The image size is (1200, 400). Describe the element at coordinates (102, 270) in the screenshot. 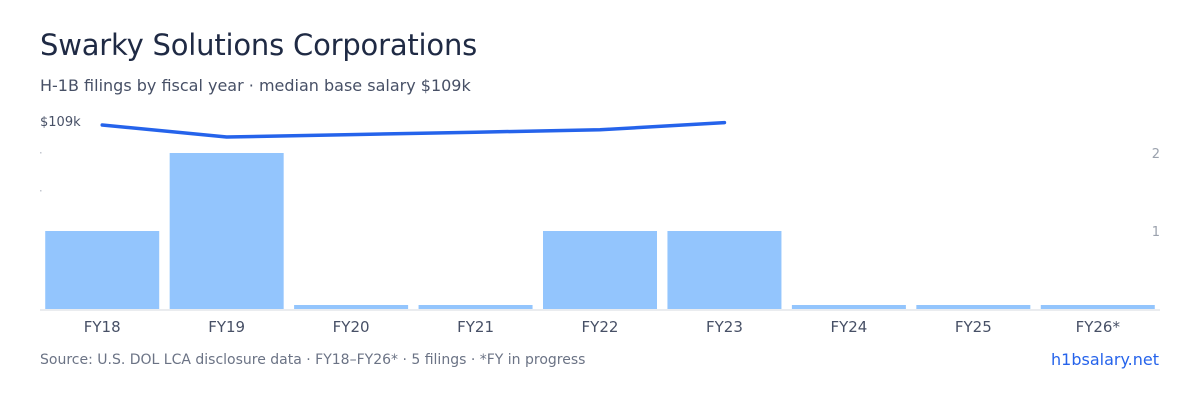

I see `bar-fy18` at that location.